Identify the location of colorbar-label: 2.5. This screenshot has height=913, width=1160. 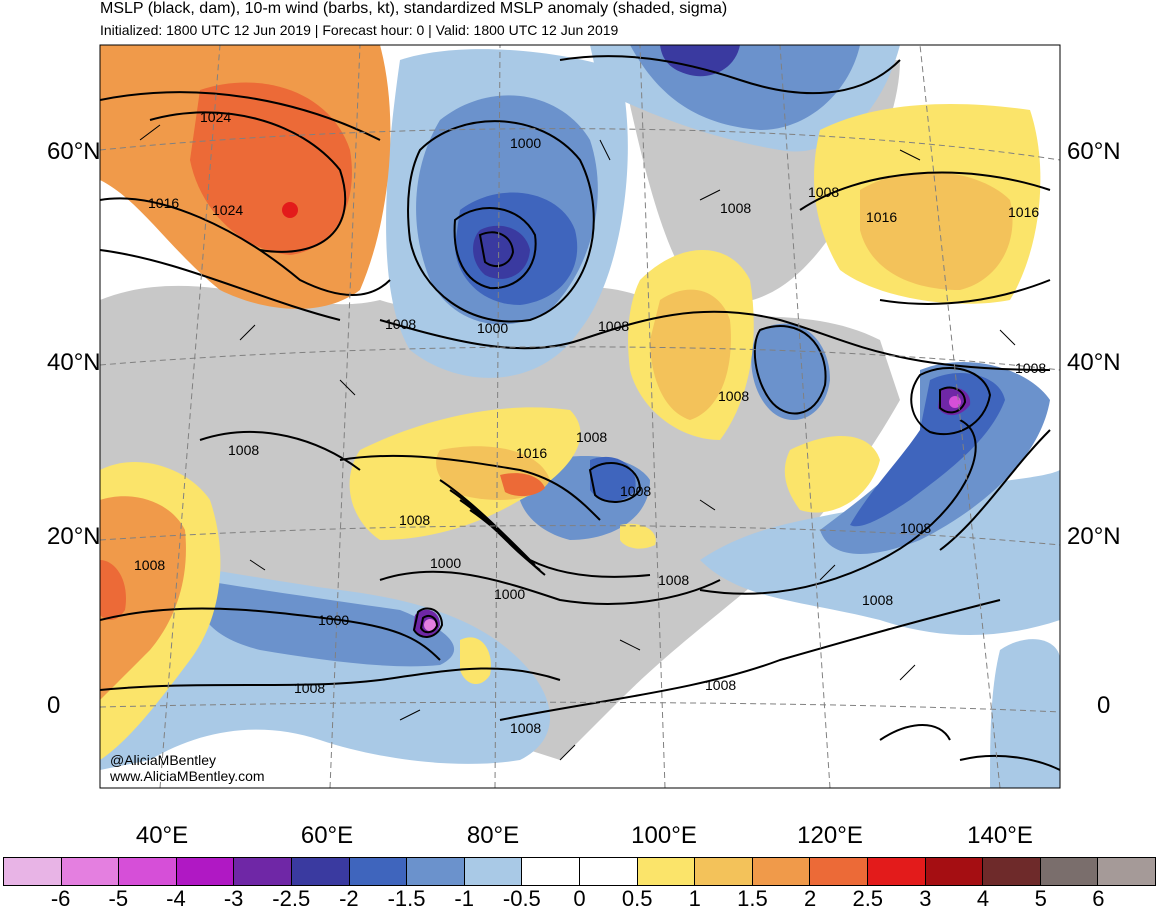
(868, 898).